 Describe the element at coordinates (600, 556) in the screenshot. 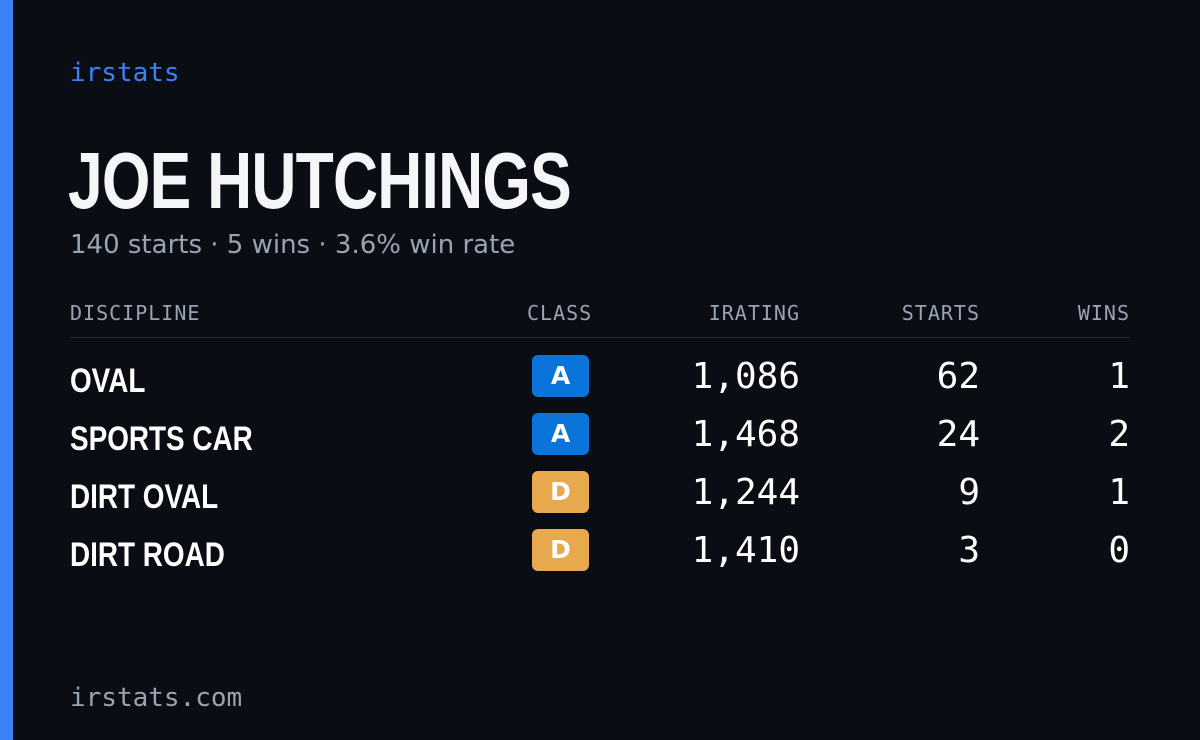

I see `table-row: DIRT ROAD D 1,410 3 0` at that location.